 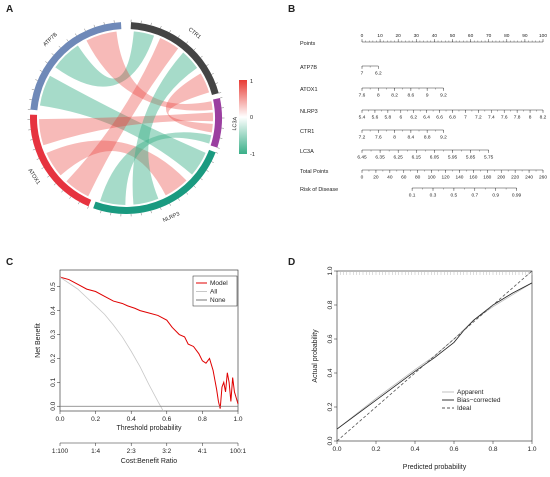 I want to click on series-line-ideal, so click(x=434, y=356).